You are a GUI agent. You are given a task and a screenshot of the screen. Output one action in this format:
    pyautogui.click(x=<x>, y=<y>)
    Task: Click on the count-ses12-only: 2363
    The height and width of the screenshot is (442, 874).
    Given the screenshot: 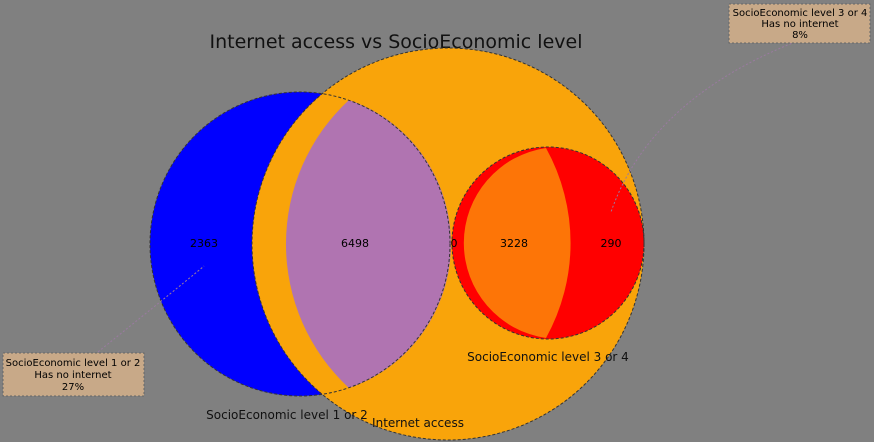 What is the action you would take?
    pyautogui.click(x=204, y=243)
    